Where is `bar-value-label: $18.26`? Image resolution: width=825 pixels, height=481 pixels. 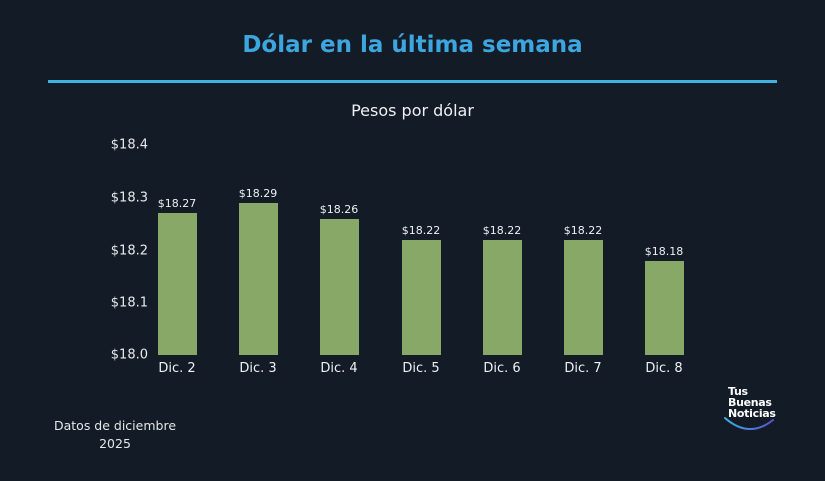
bar-value-label: $18.26 is located at coordinates (339, 209).